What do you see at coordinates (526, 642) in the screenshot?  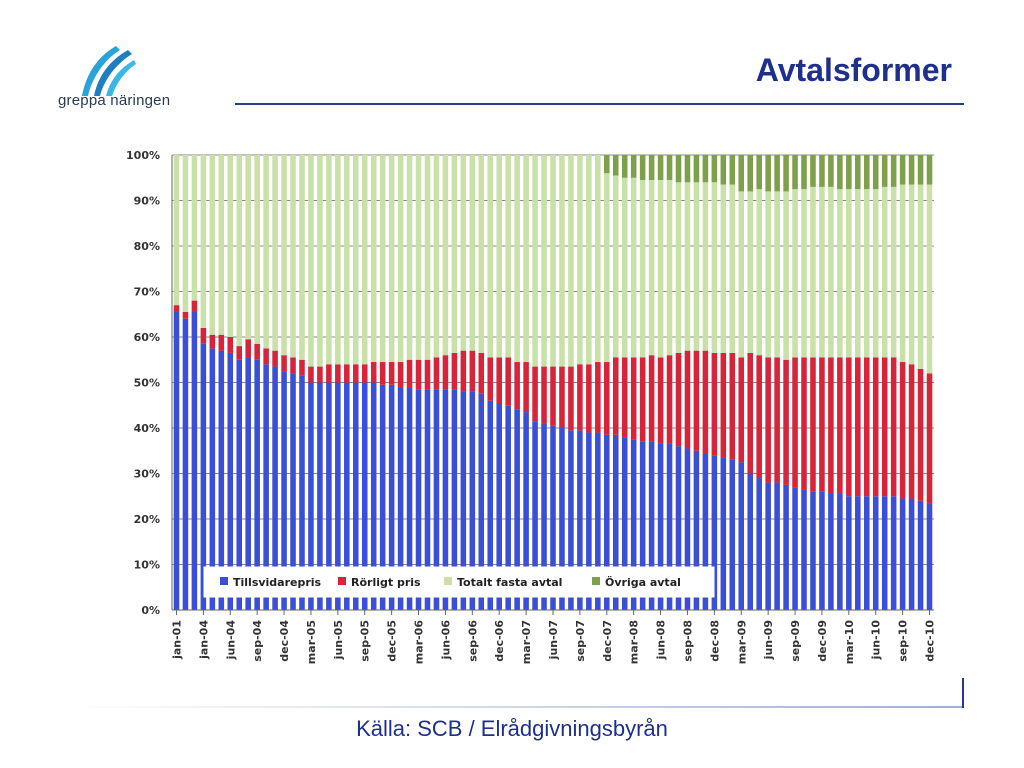 I see `x-tick-label: mar-07` at bounding box center [526, 642].